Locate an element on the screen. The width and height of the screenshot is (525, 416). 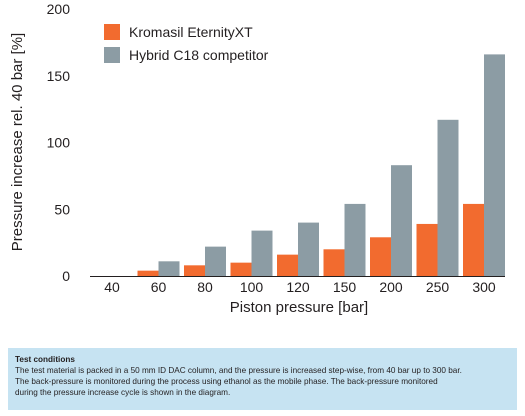
y-tick-label: 50 is located at coordinates (62, 209).